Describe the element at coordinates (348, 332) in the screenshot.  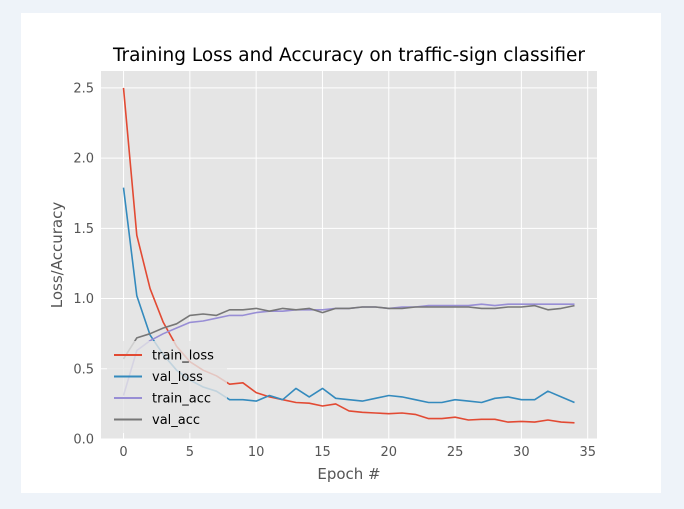
I see `series-line-val-acc` at that location.